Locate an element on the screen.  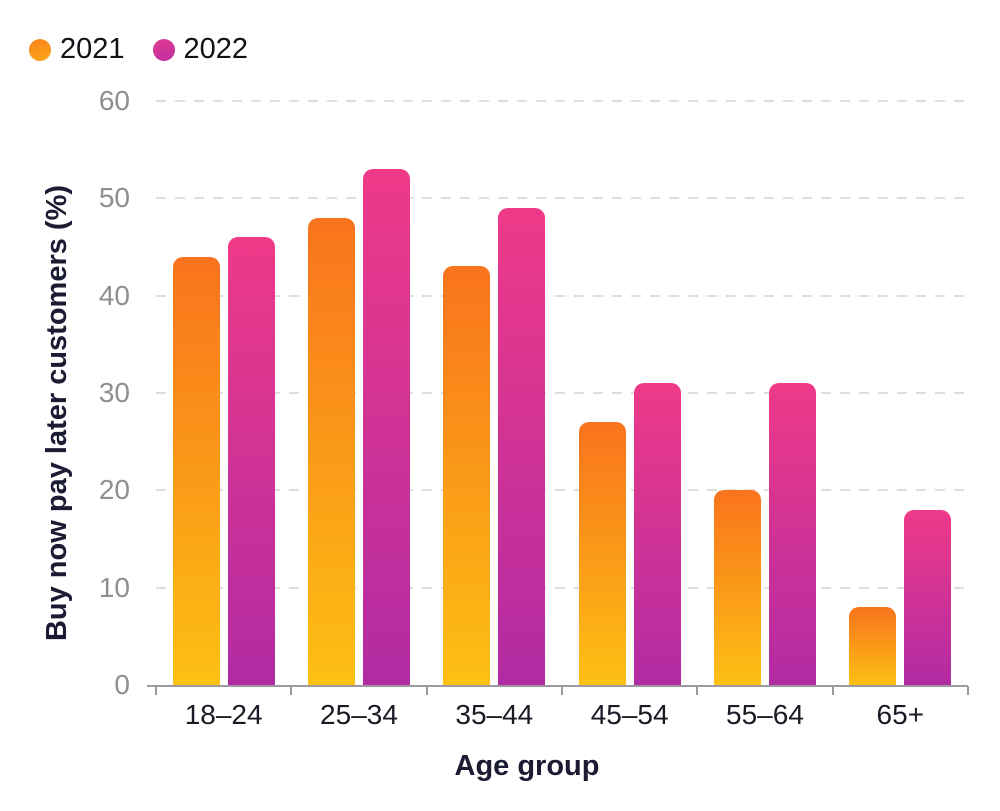
bar-2022-25–34 is located at coordinates (386, 427).